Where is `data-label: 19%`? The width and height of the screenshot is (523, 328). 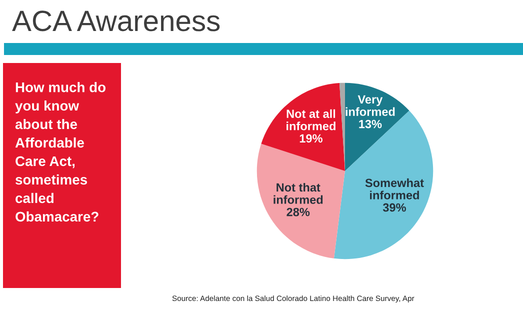 data-label: 19% is located at coordinates (311, 138).